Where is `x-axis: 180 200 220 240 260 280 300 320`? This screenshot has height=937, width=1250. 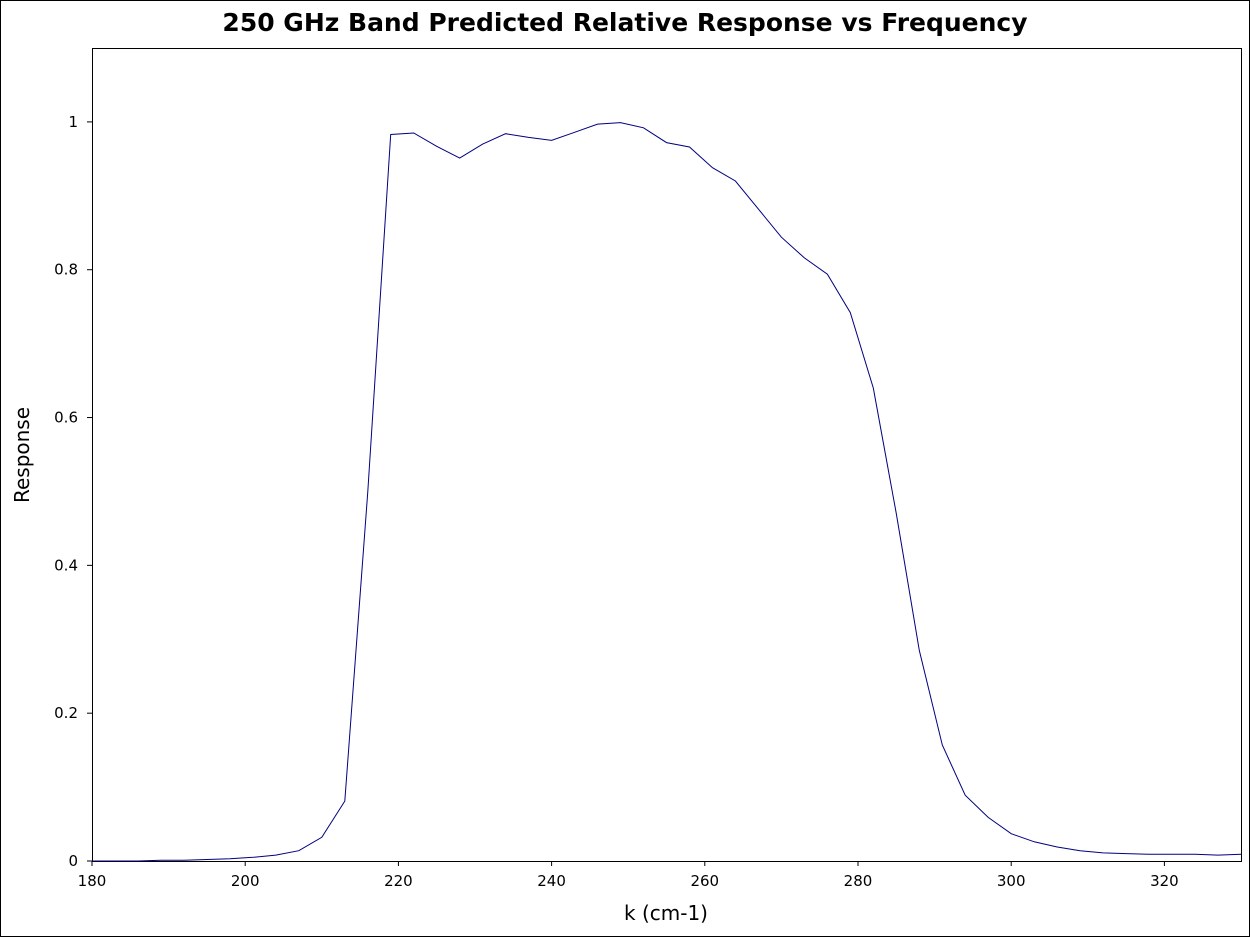
x-axis: 180 200 220 240 260 280 300 320 is located at coordinates (628, 875).